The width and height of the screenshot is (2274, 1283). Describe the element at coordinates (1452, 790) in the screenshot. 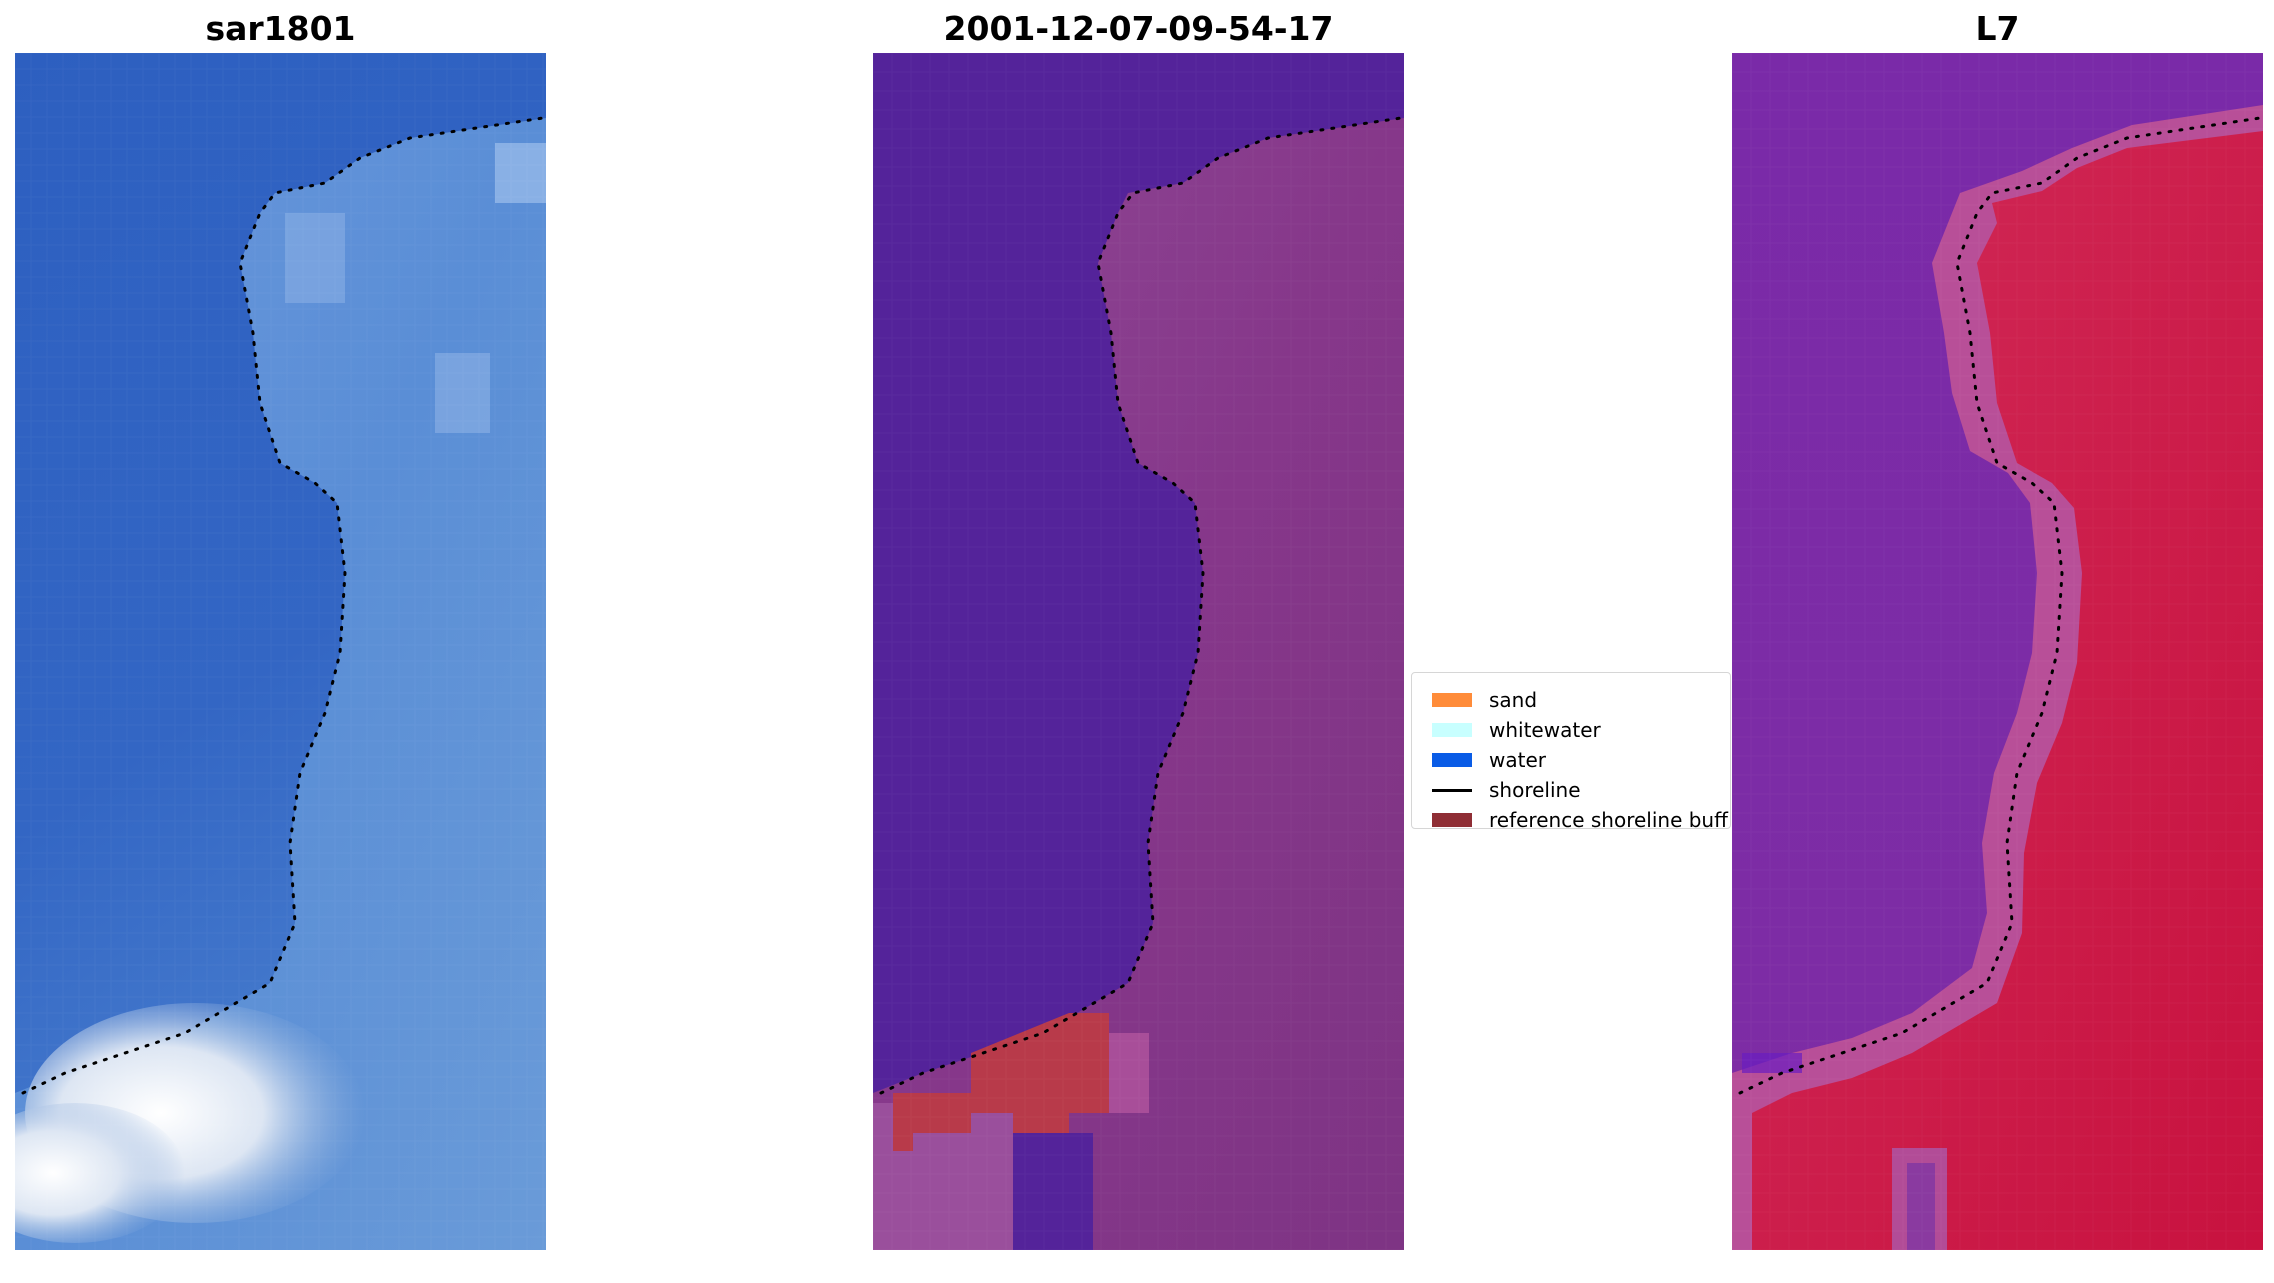

I see `shoreline-line-swatch` at that location.